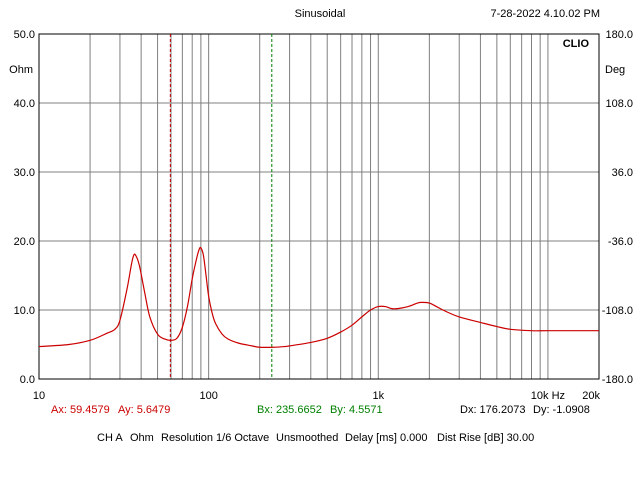 This screenshot has height=480, width=640. I want to click on y2-axis-label: Deg, so click(615, 70).